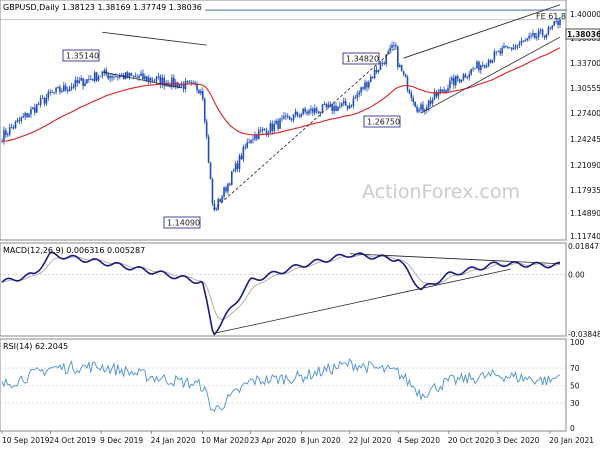 Image resolution: width=600 pixels, height=450 pixels. I want to click on price-y-tick: 1.27400, so click(585, 113).